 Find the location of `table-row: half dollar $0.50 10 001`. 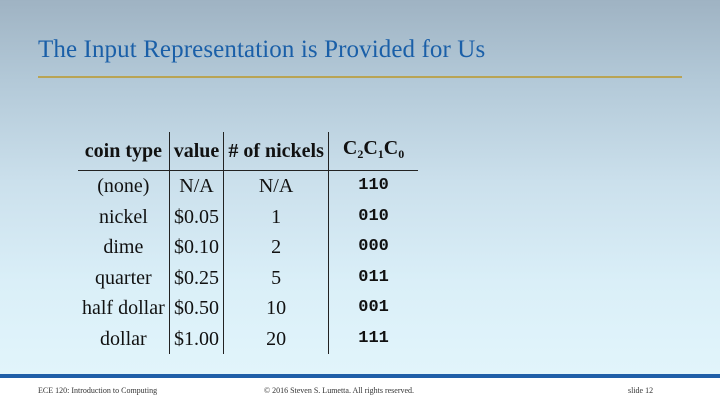

table-row: half dollar $0.50 10 001 is located at coordinates (248, 308).